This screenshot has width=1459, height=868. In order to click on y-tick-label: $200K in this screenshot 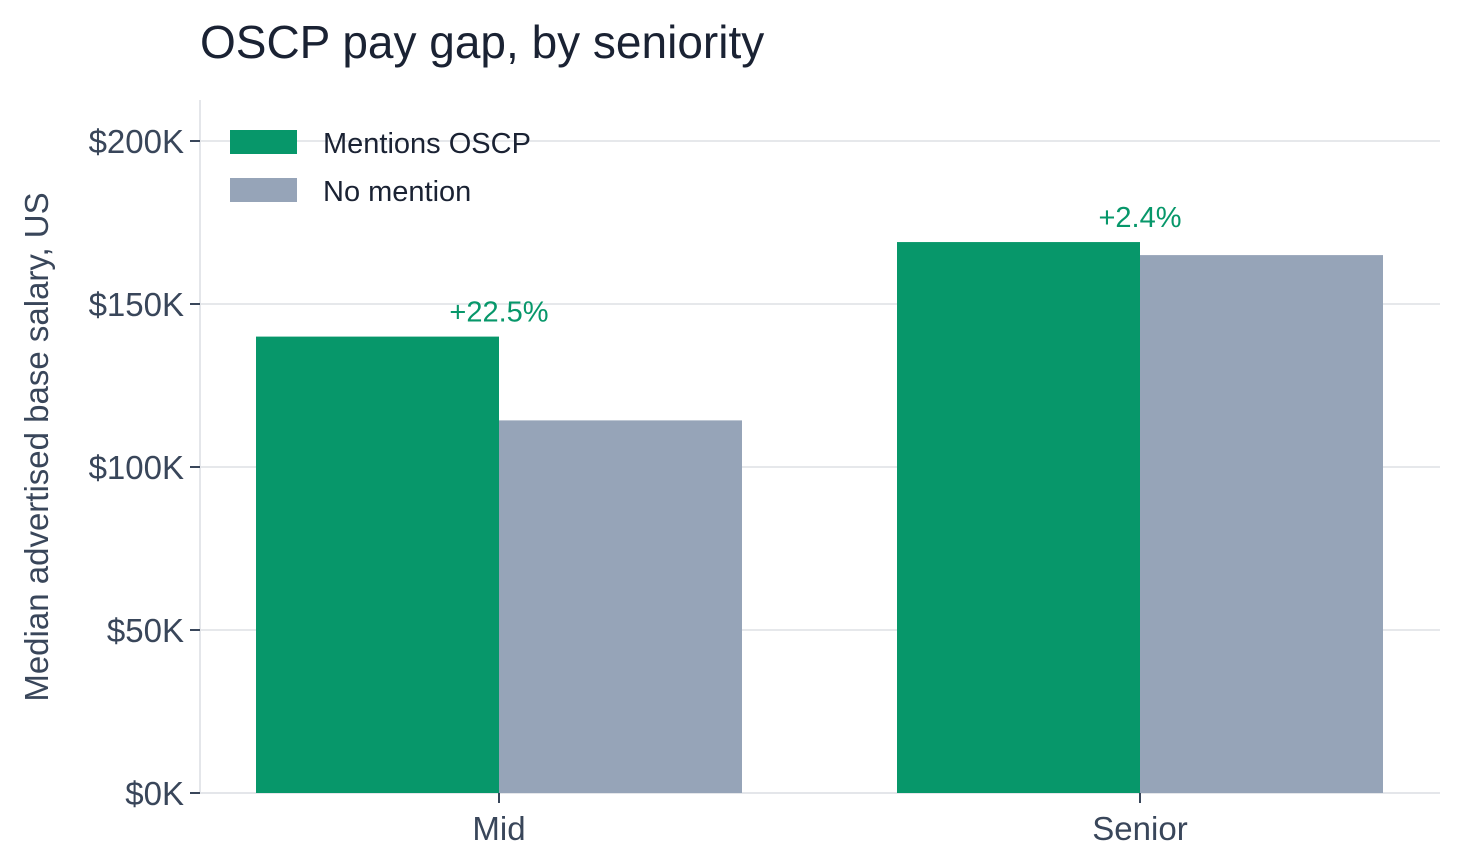, I will do `click(136, 141)`.